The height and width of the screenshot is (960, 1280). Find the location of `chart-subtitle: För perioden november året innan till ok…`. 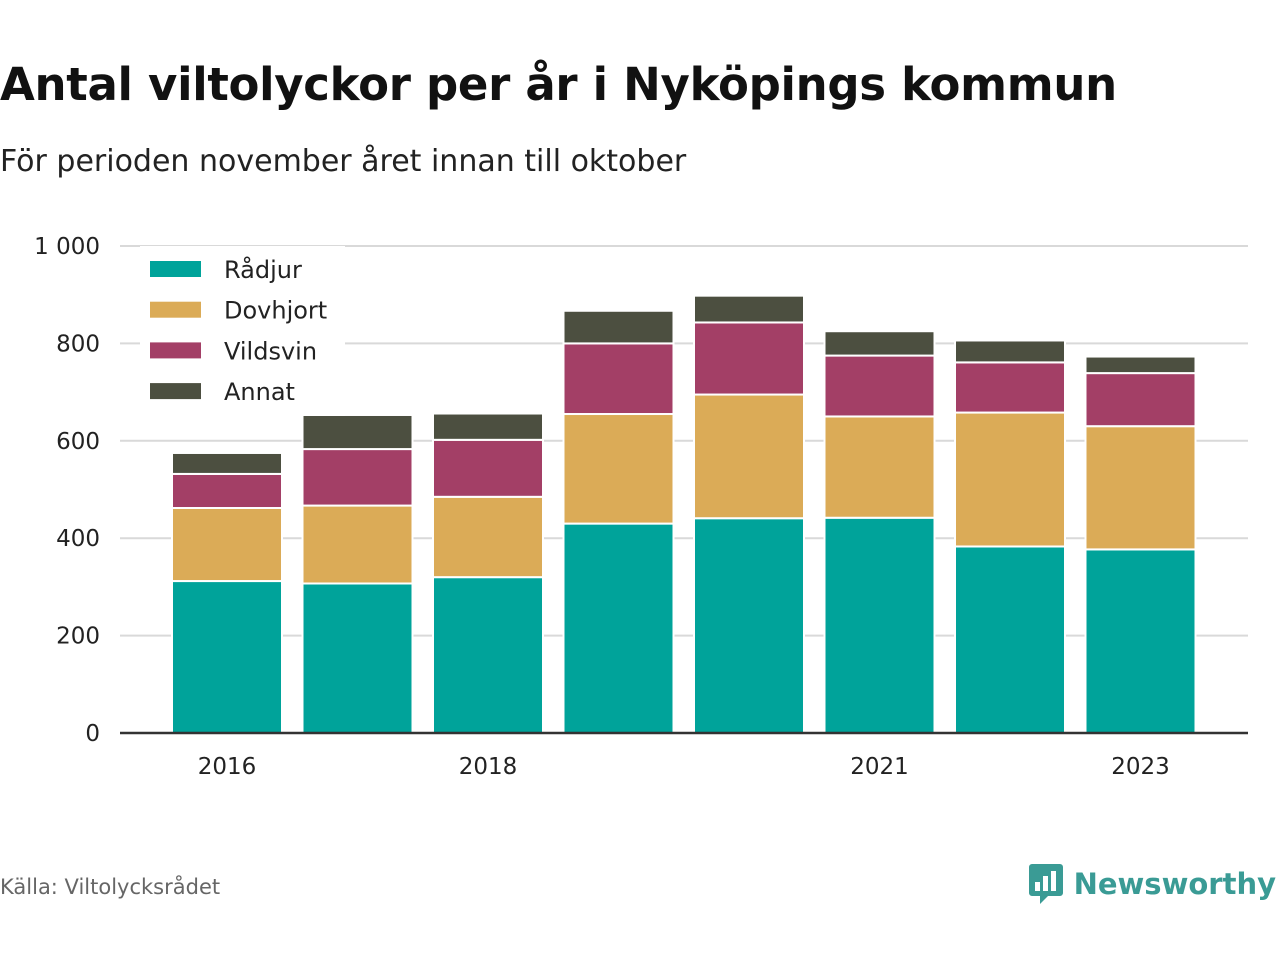

chart-subtitle: För perioden november året innan till ok… is located at coordinates (343, 161).